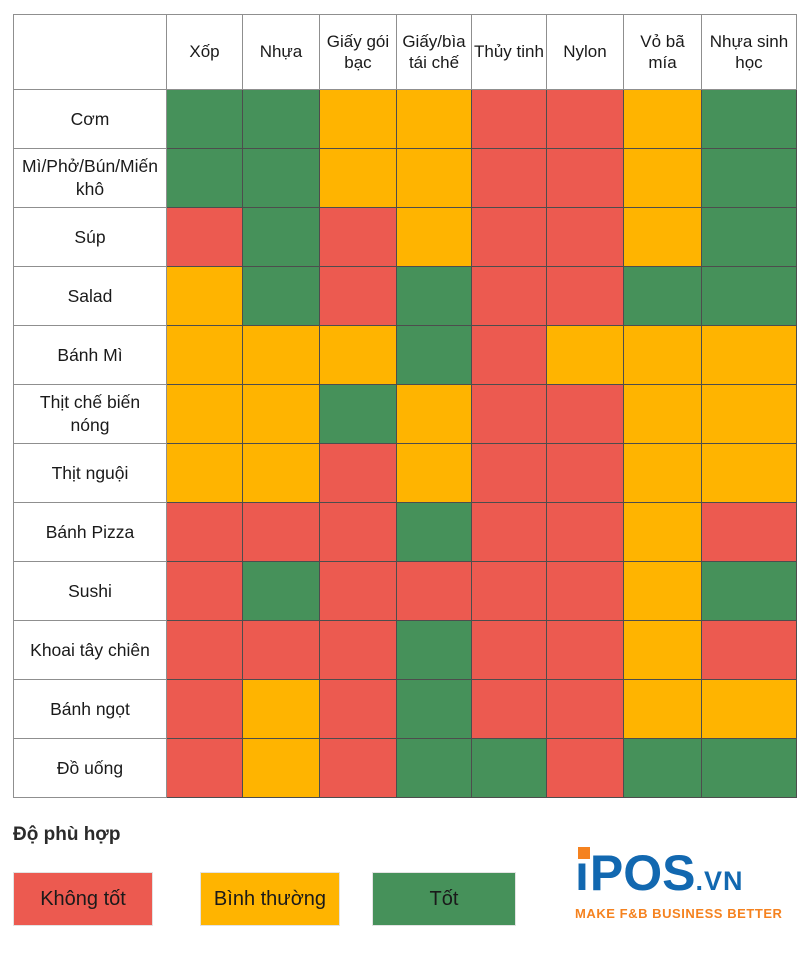 The height and width of the screenshot is (960, 800). I want to click on row-label: Thịt nguội, so click(90, 473).